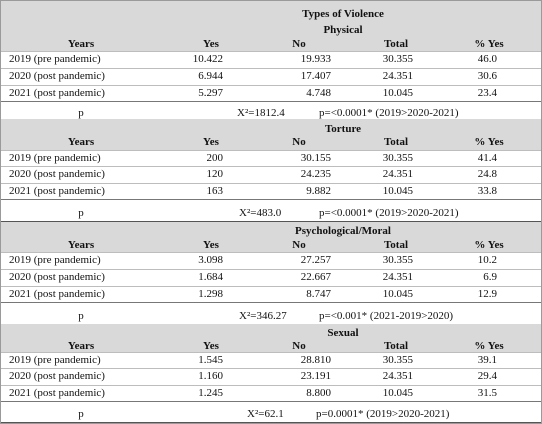 This screenshot has width=542, height=424. Describe the element at coordinates (315, 360) in the screenshot. I see `cell: 28.810` at that location.